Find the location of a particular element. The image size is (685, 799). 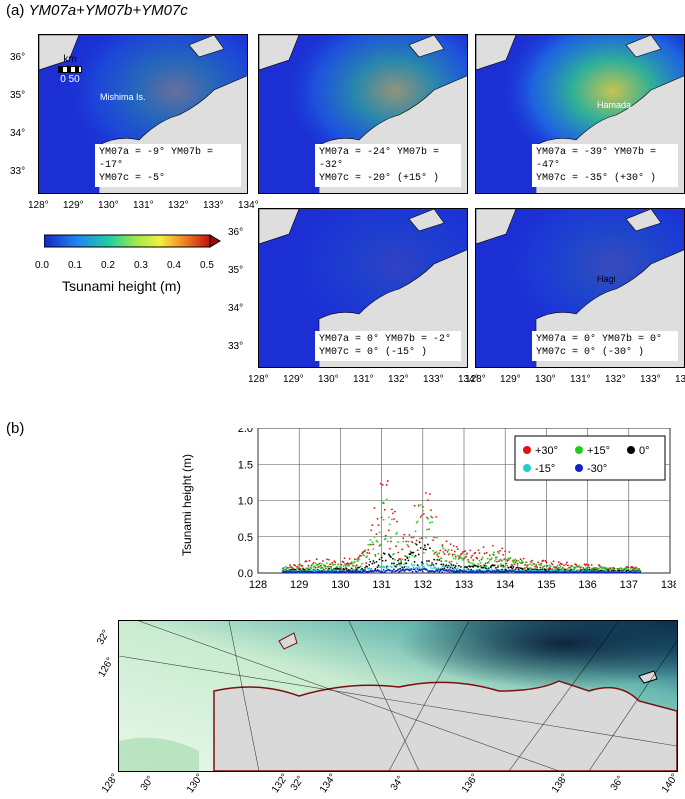

lon-tick: 129° is located at coordinates (73, 205).